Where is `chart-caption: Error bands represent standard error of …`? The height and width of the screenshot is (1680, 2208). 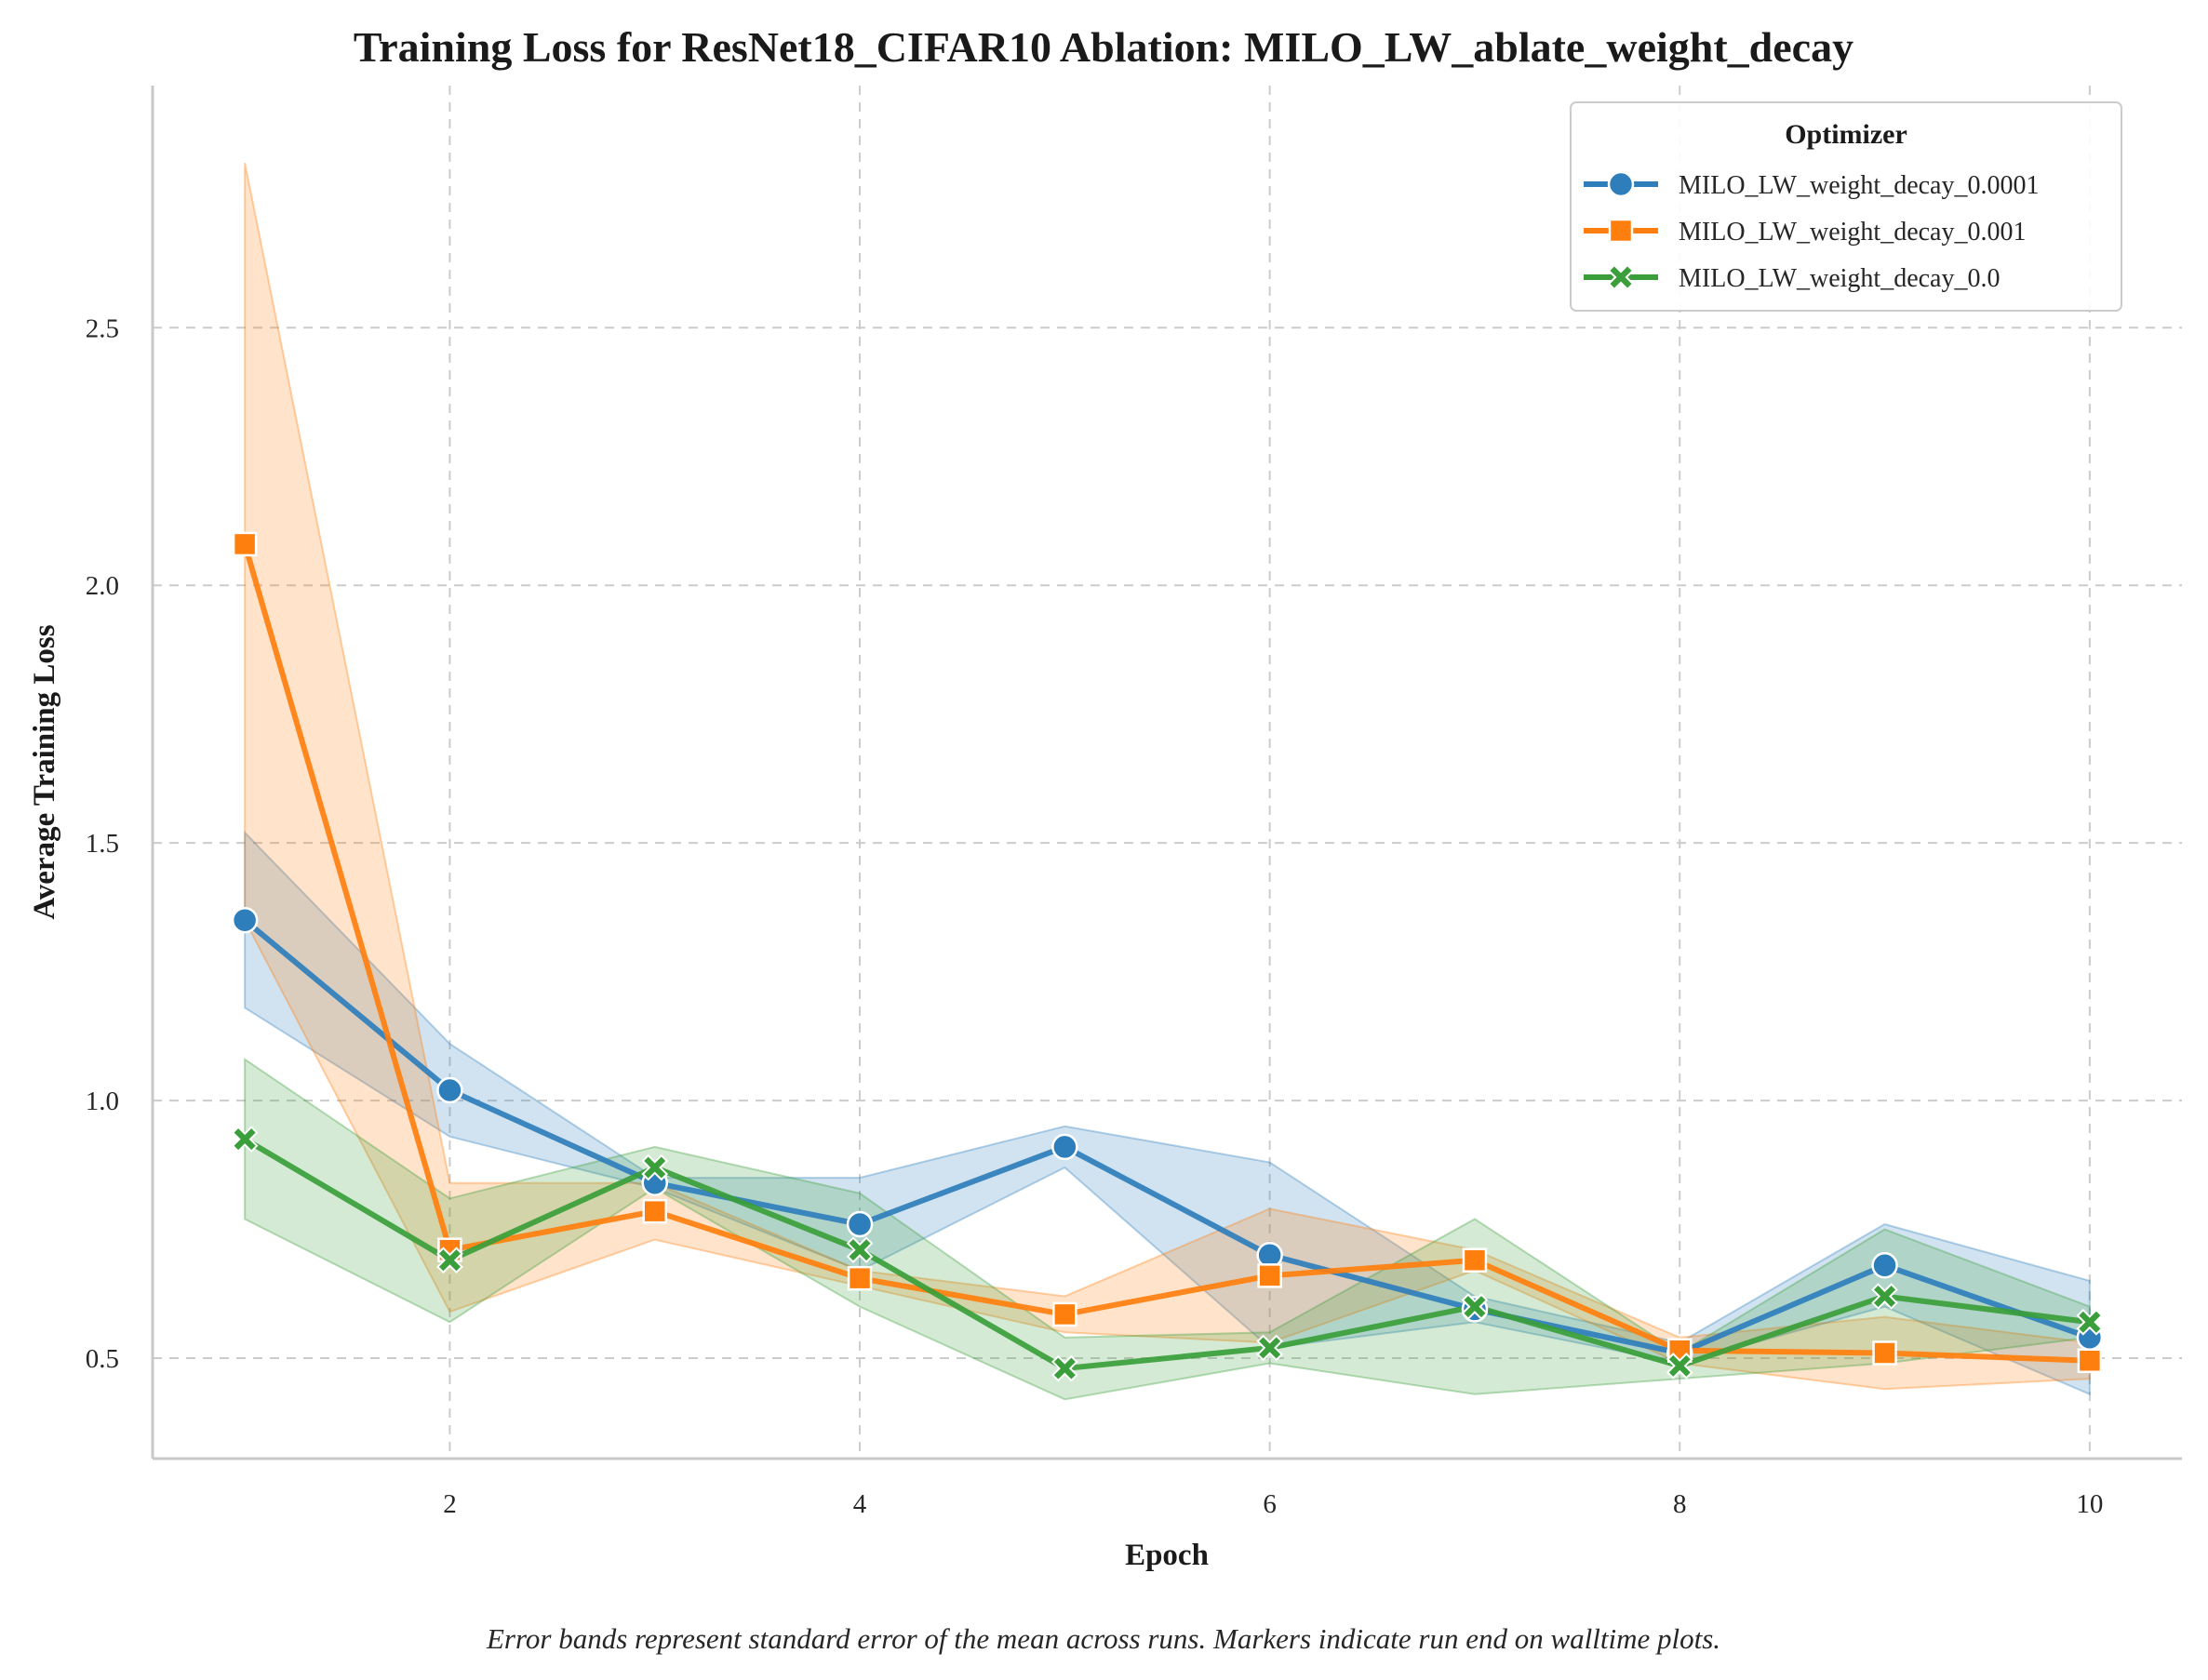 chart-caption: Error bands represent standard error of … is located at coordinates (1103, 1638).